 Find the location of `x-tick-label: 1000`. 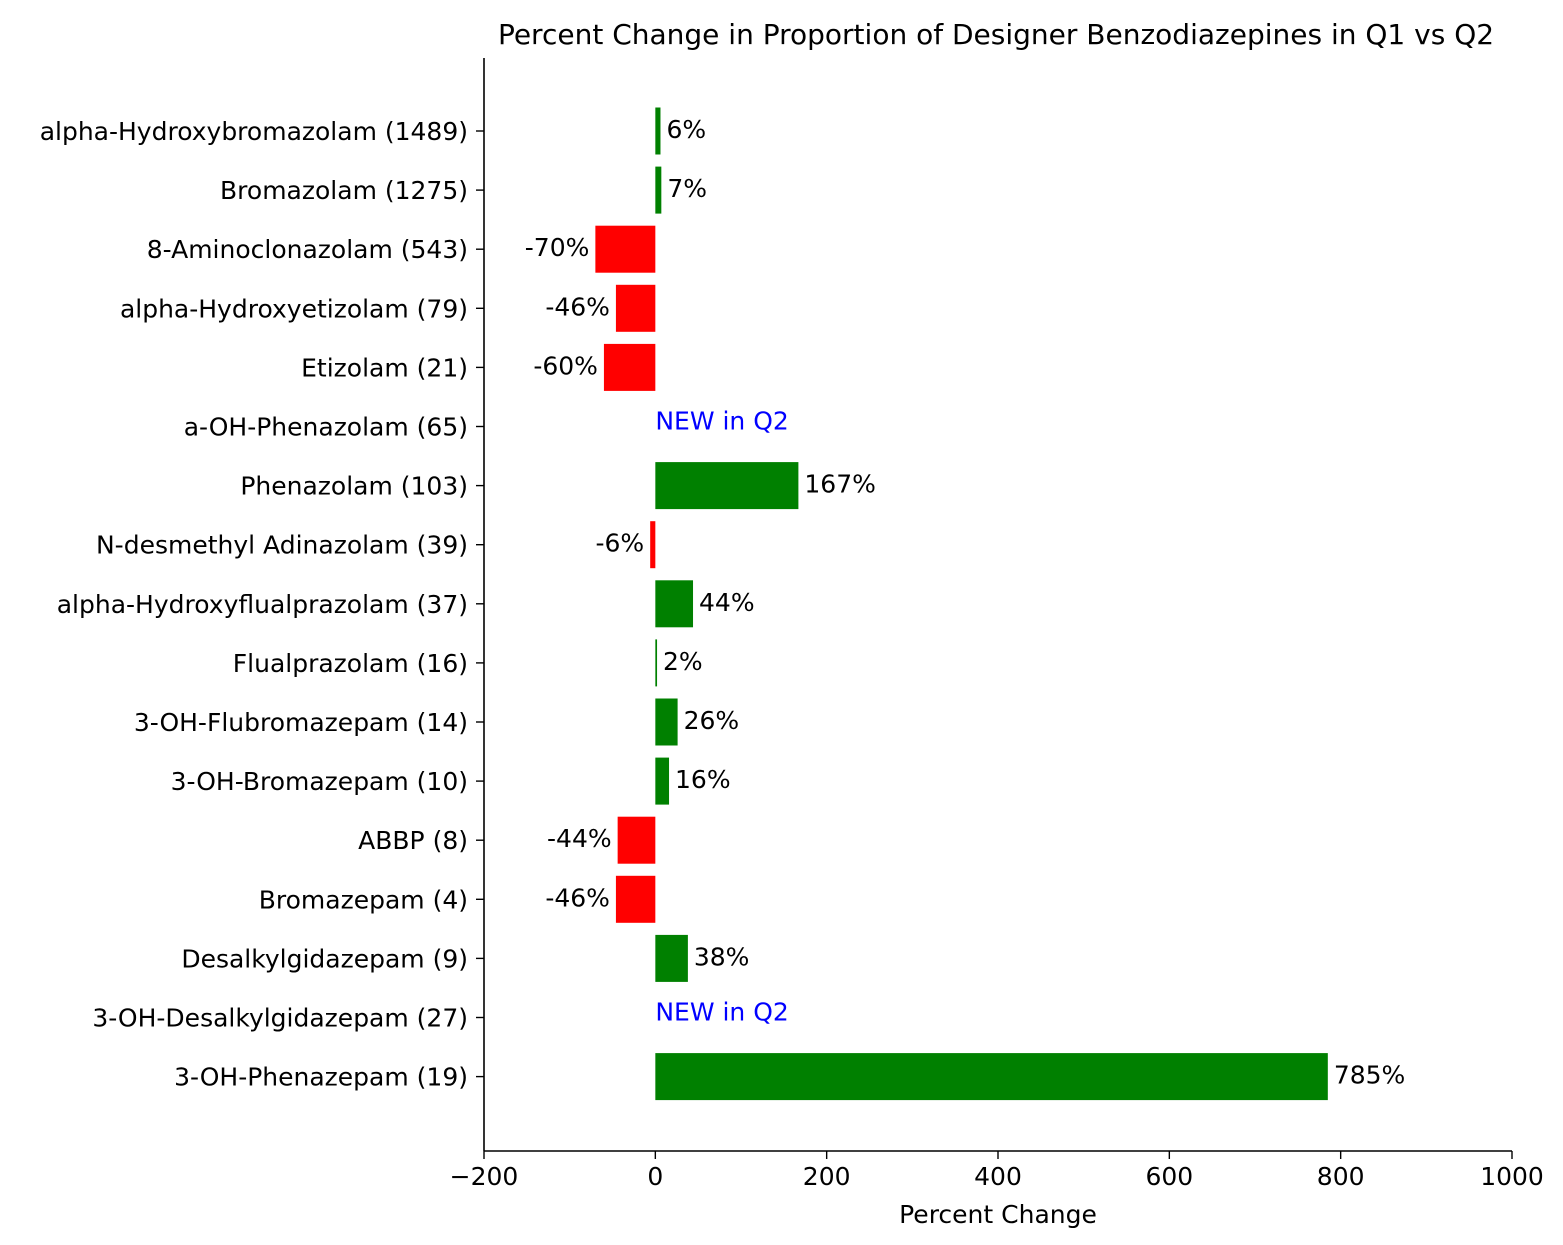

x-tick-label: 1000 is located at coordinates (1512, 1176).